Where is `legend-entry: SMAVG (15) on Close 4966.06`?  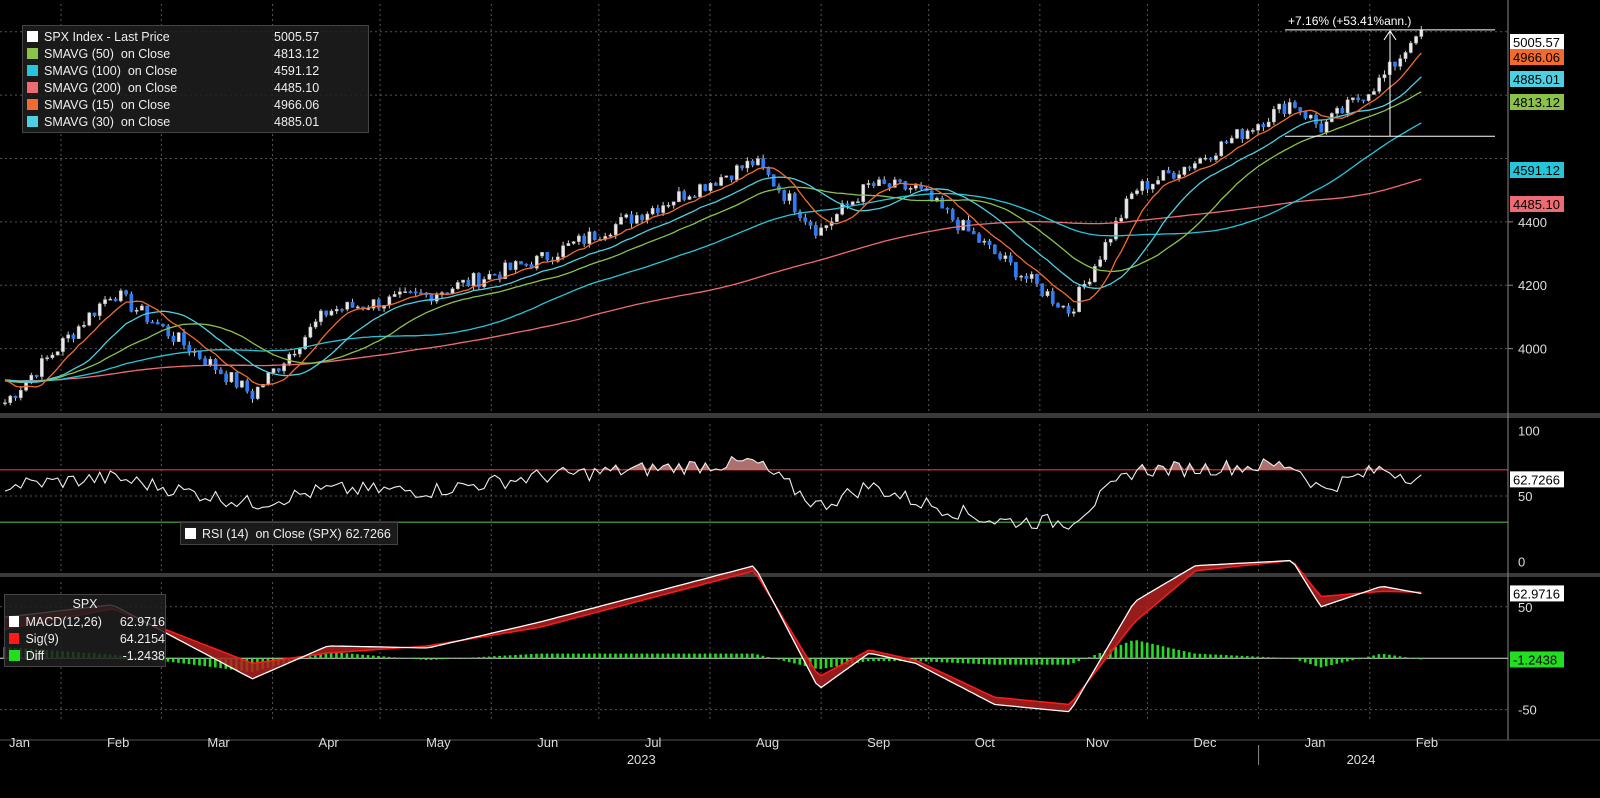
legend-entry: SMAVG (15) on Close 4966.06 is located at coordinates (195, 104).